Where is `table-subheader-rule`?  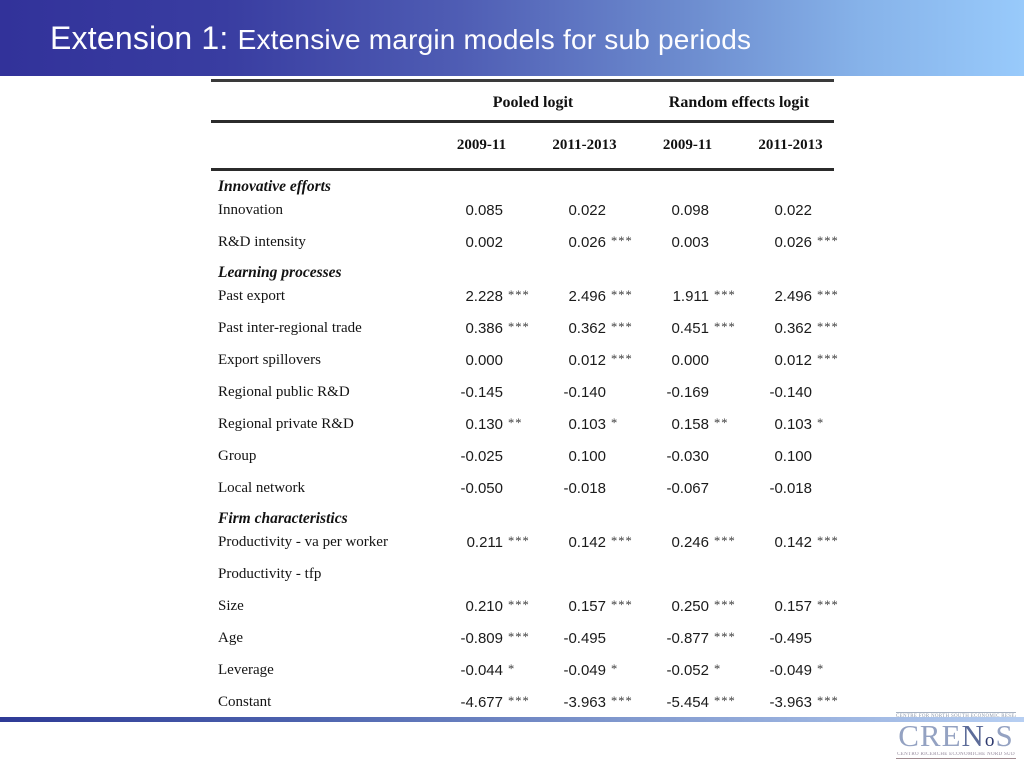
table-subheader-rule is located at coordinates (522, 169).